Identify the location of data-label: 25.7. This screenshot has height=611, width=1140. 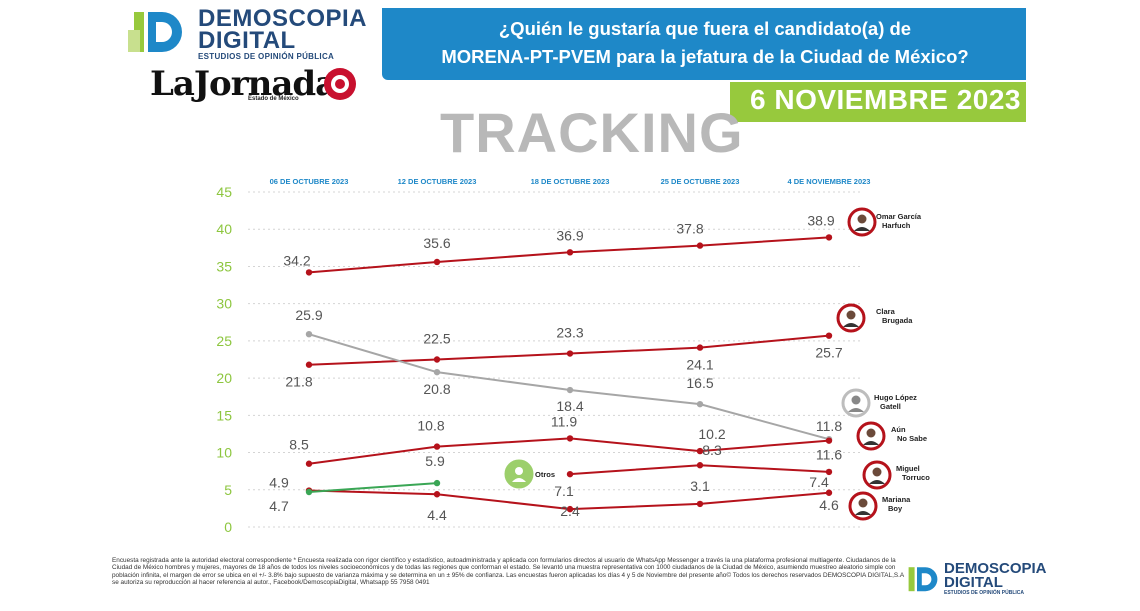
(828, 353).